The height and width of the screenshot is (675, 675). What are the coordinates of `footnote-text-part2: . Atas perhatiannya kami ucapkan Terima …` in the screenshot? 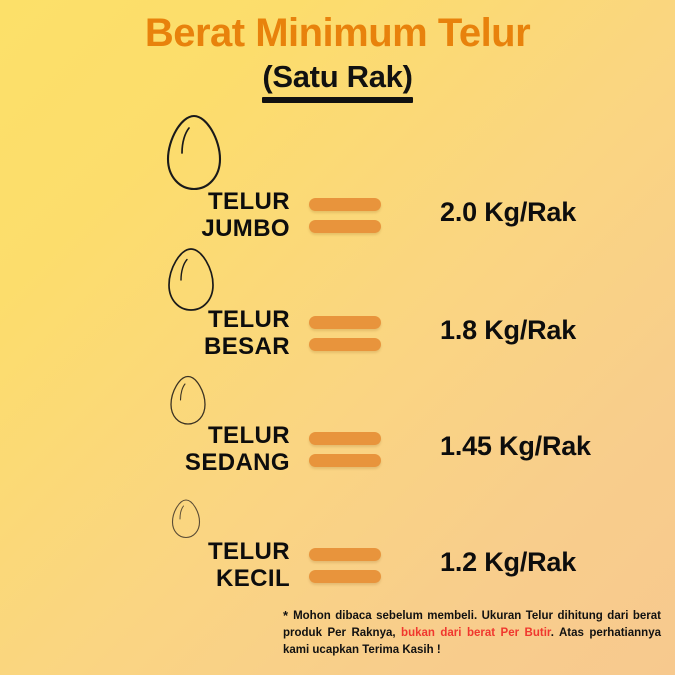 It's located at (472, 642).